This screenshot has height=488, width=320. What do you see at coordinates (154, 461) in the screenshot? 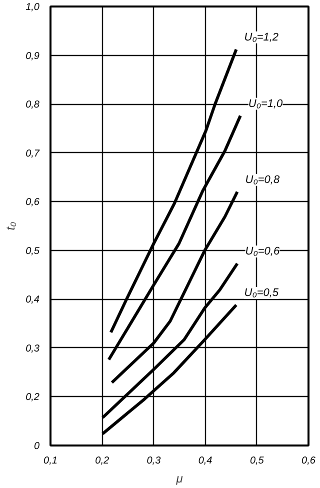
I see `x-tick-label: 0,3` at bounding box center [154, 461].